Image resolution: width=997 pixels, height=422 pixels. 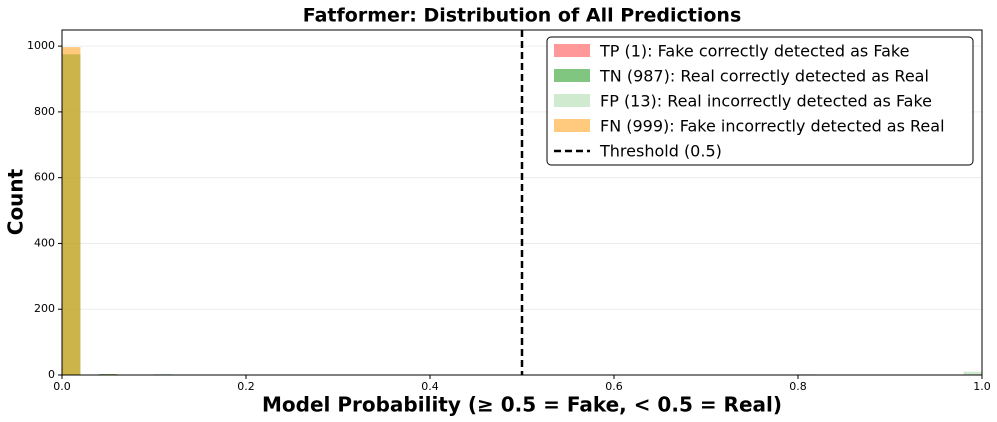 I want to click on x-tick-label: 0.6, so click(x=614, y=386).